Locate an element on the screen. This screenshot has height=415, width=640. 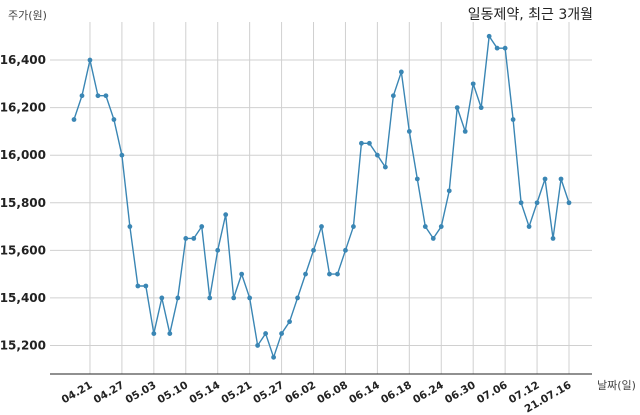
x-tick-label: 05.14 is located at coordinates (204, 392).